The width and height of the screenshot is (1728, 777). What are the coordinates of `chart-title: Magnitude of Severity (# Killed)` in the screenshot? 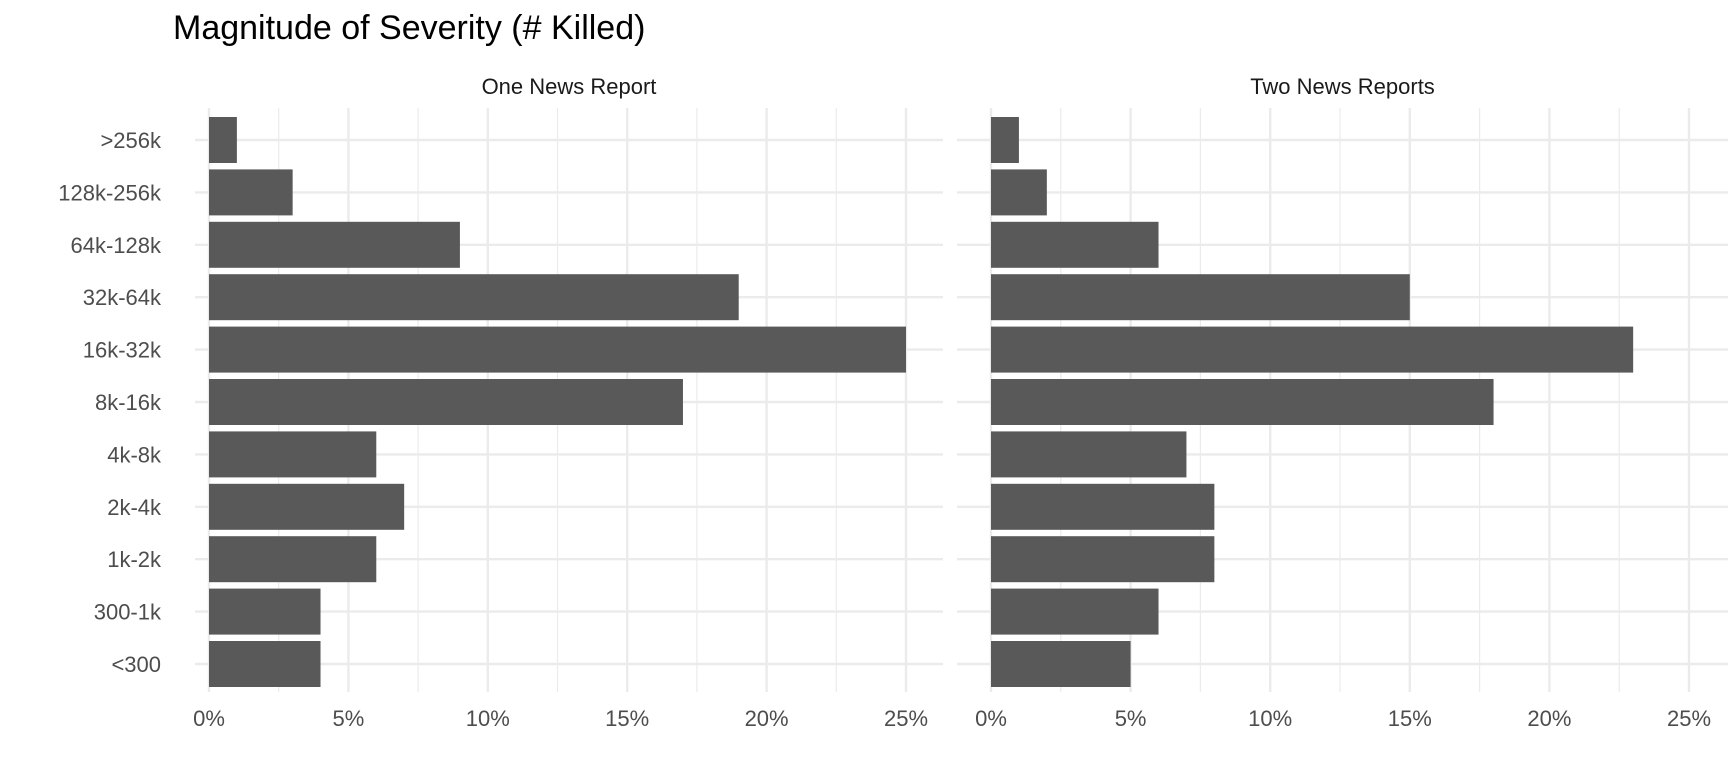 It's located at (409, 28).